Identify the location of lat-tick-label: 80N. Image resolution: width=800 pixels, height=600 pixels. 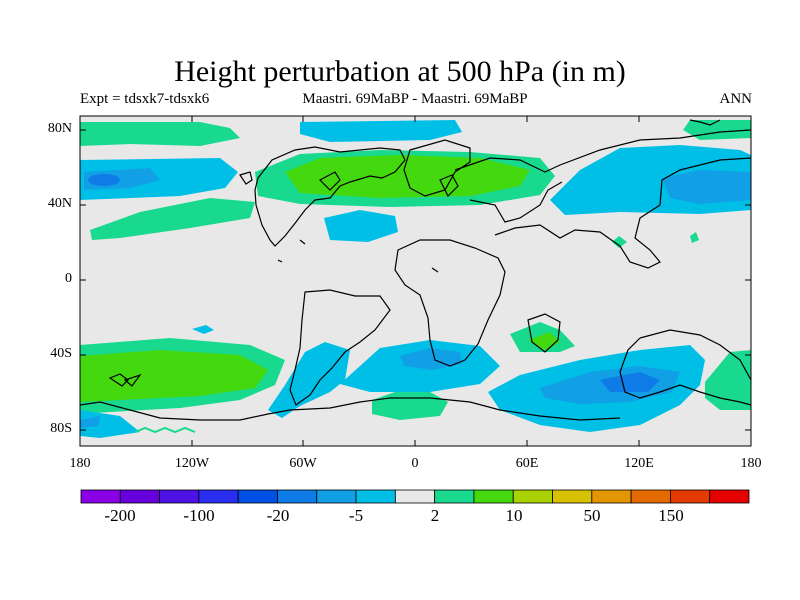
(59, 128).